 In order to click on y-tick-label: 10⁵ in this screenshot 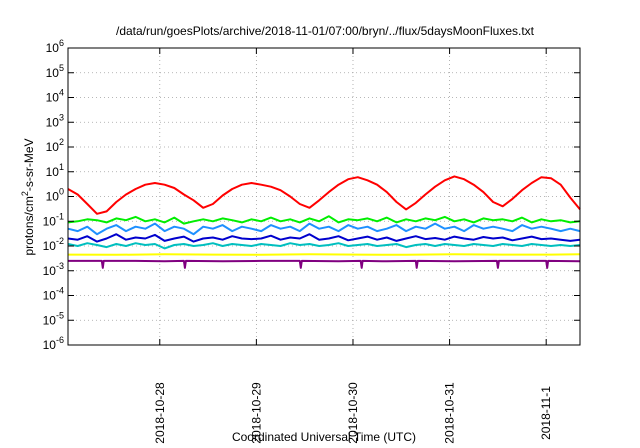, I will do `click(55, 71)`.